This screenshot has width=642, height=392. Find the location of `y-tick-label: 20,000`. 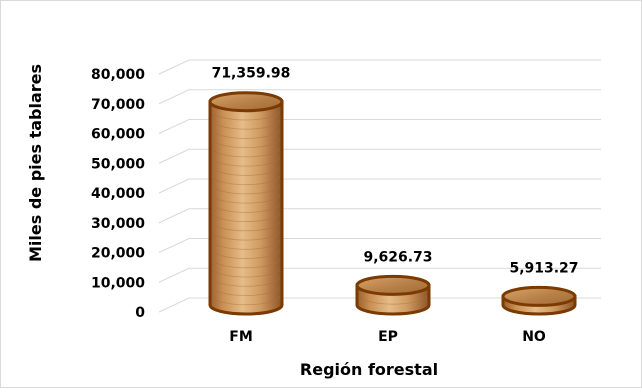

y-tick-label: 20,000 is located at coordinates (118, 254).